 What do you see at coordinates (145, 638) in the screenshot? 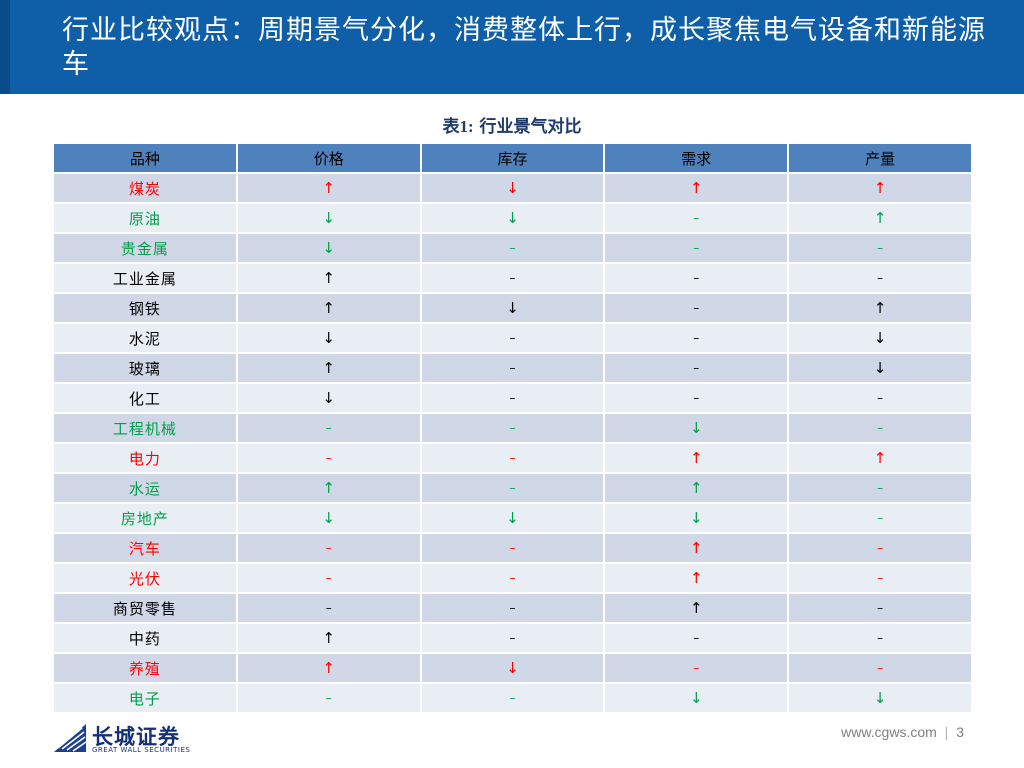
I see `row-label: 中药` at bounding box center [145, 638].